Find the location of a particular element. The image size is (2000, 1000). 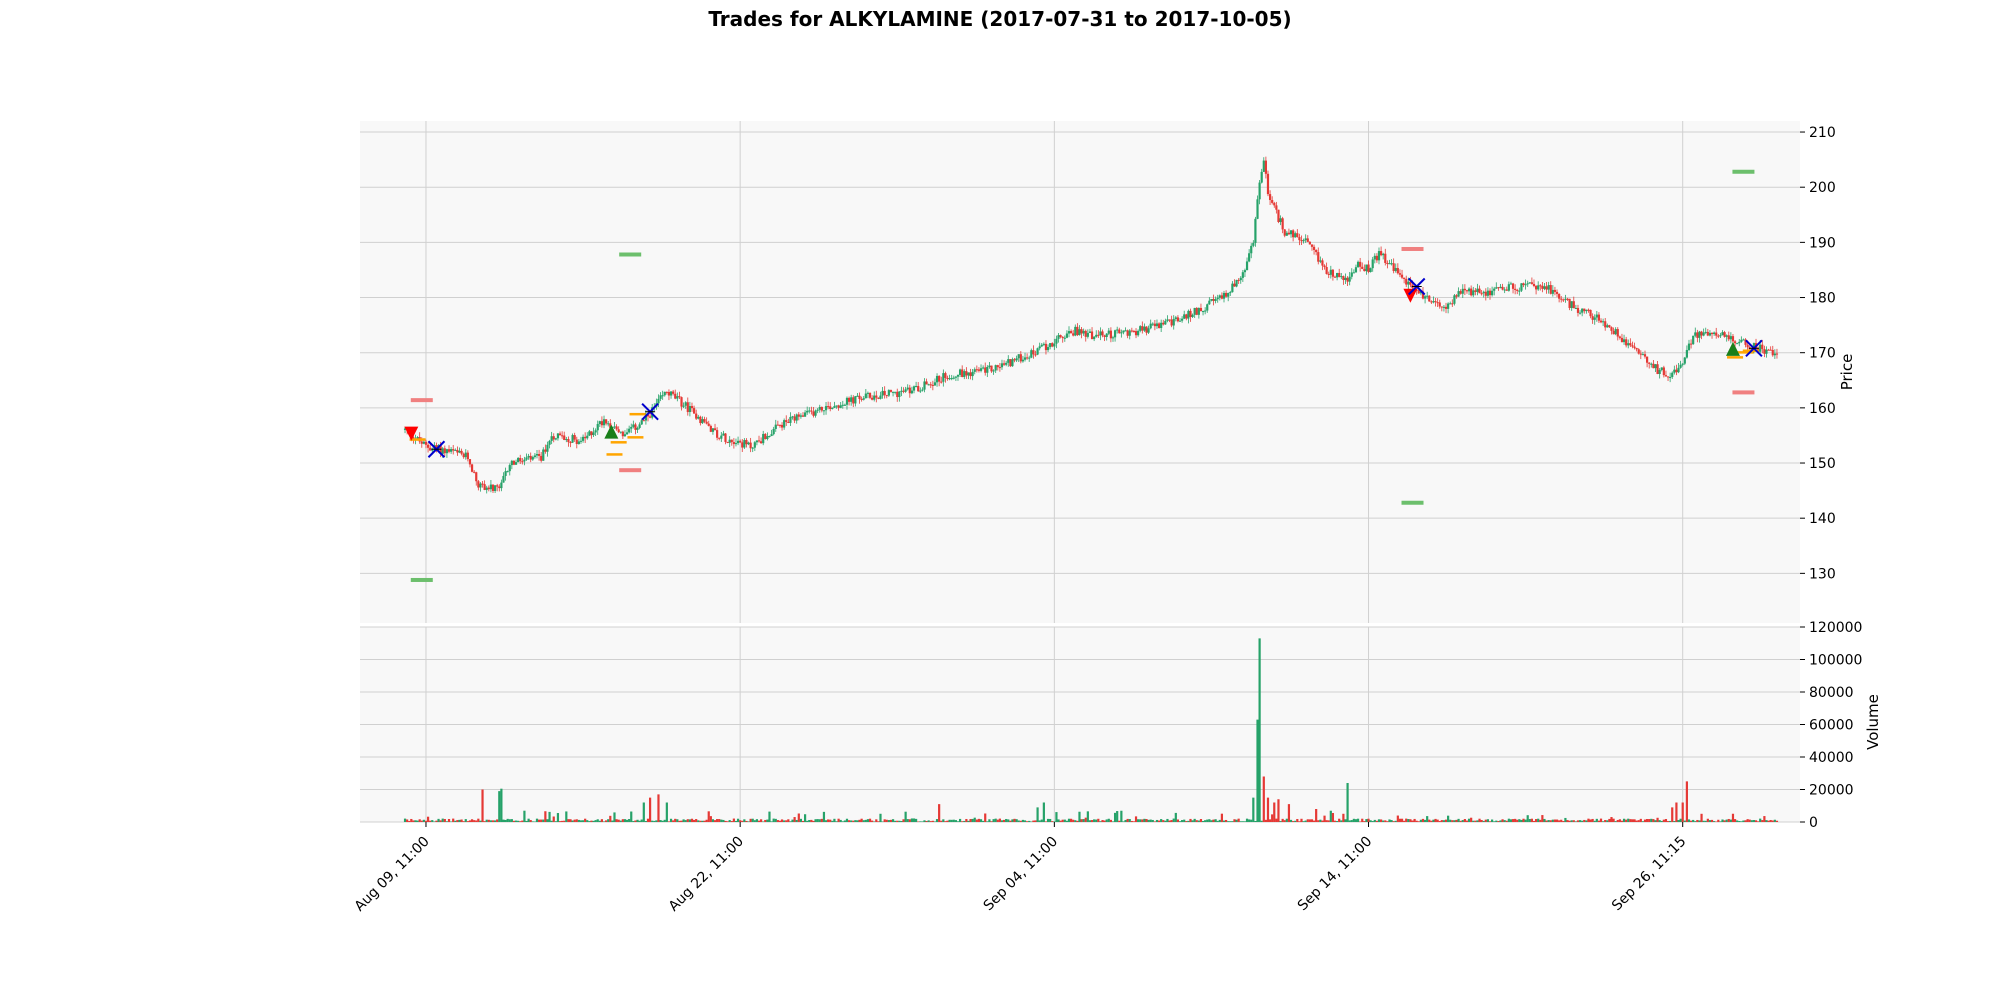

volume-tick-label: 20000 is located at coordinates (1831, 791).